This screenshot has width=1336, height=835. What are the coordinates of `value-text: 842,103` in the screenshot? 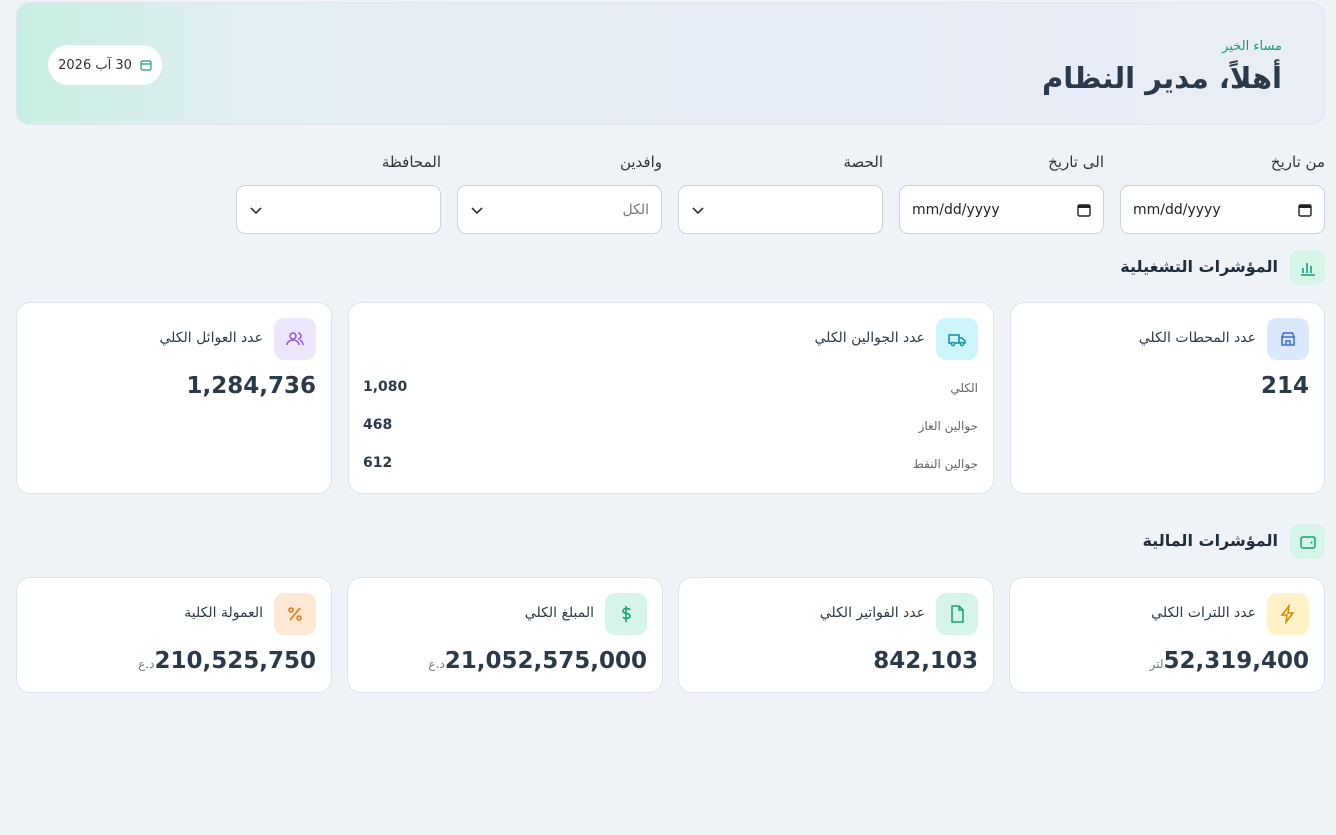 It's located at (925, 661).